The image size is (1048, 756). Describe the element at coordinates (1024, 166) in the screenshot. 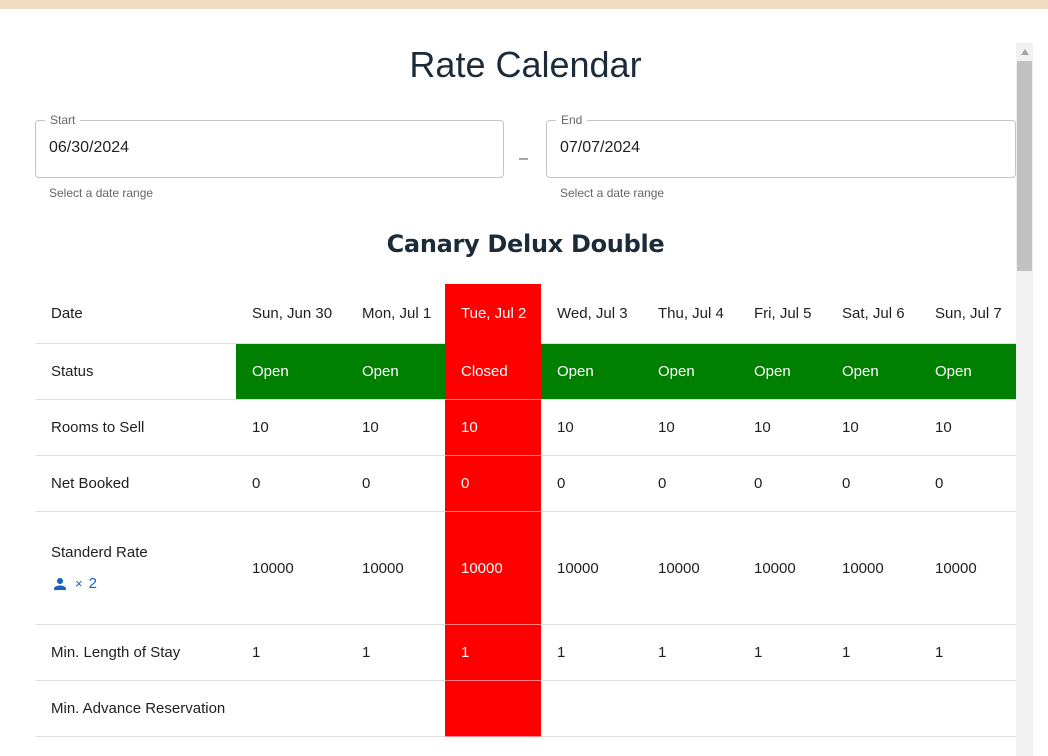

I see `scrollbar-thumb` at that location.